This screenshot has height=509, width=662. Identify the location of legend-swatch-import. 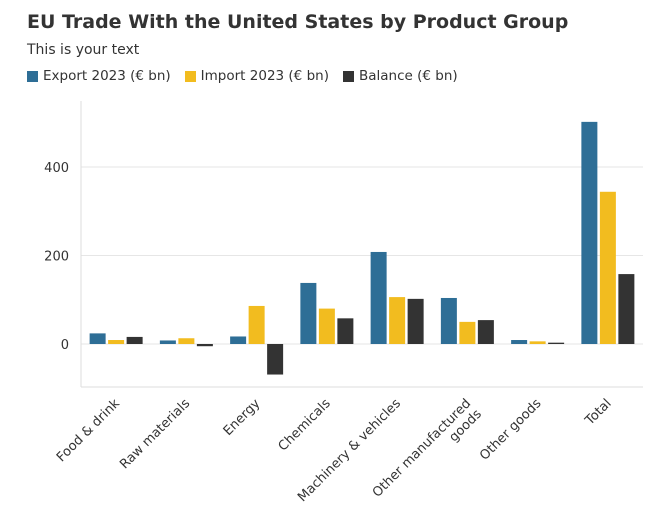
(190, 76).